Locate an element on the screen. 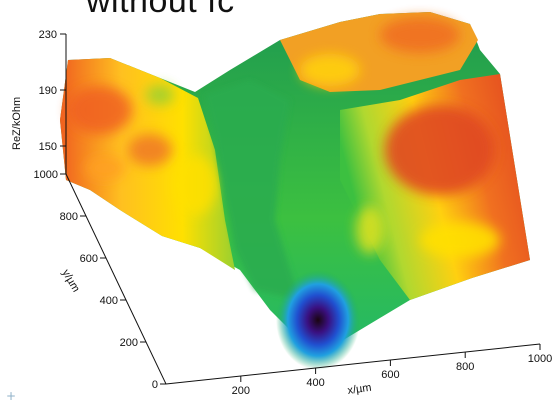 The image size is (556, 410). upper-yellow-patch is located at coordinates (330, 70).